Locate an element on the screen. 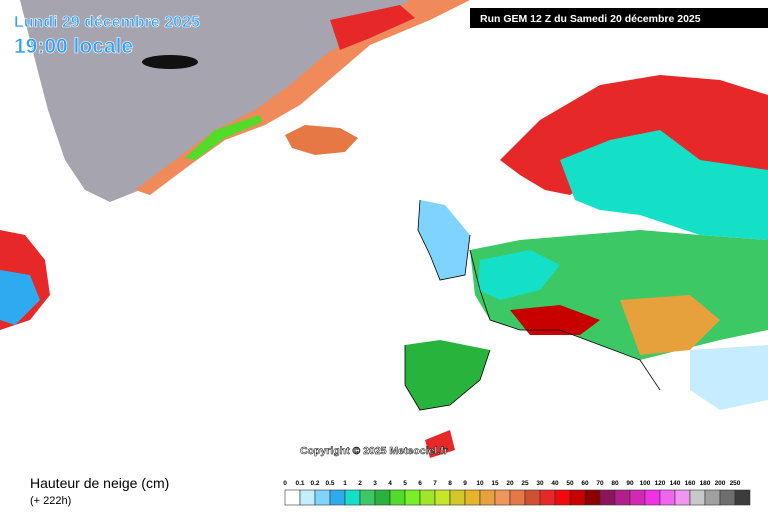  legend-label: 7 is located at coordinates (435, 483).